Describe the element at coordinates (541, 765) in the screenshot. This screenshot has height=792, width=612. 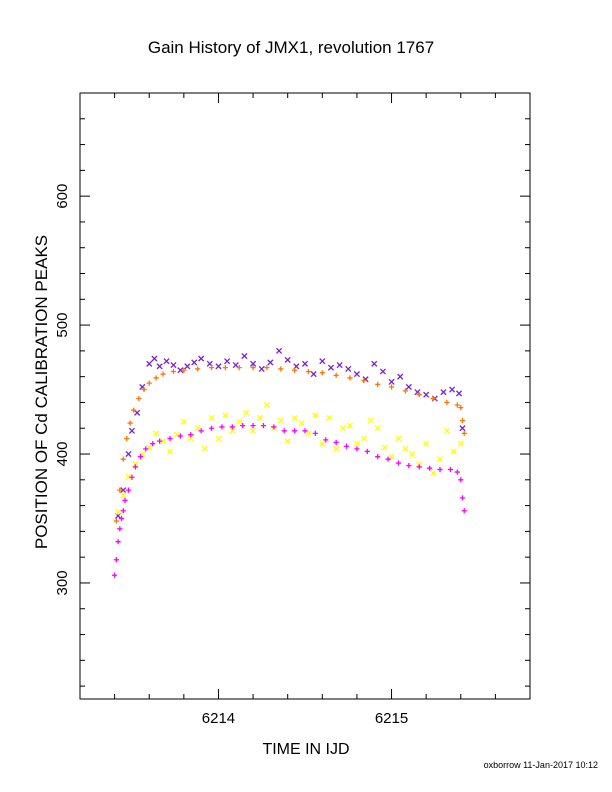
I see `footer-stamp: oxborrow 11-Jan-2017 10:12` at that location.